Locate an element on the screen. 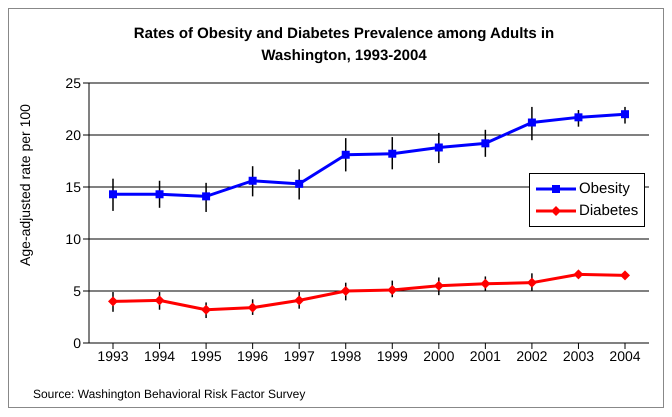  x-tick-label: 2002 is located at coordinates (532, 356).